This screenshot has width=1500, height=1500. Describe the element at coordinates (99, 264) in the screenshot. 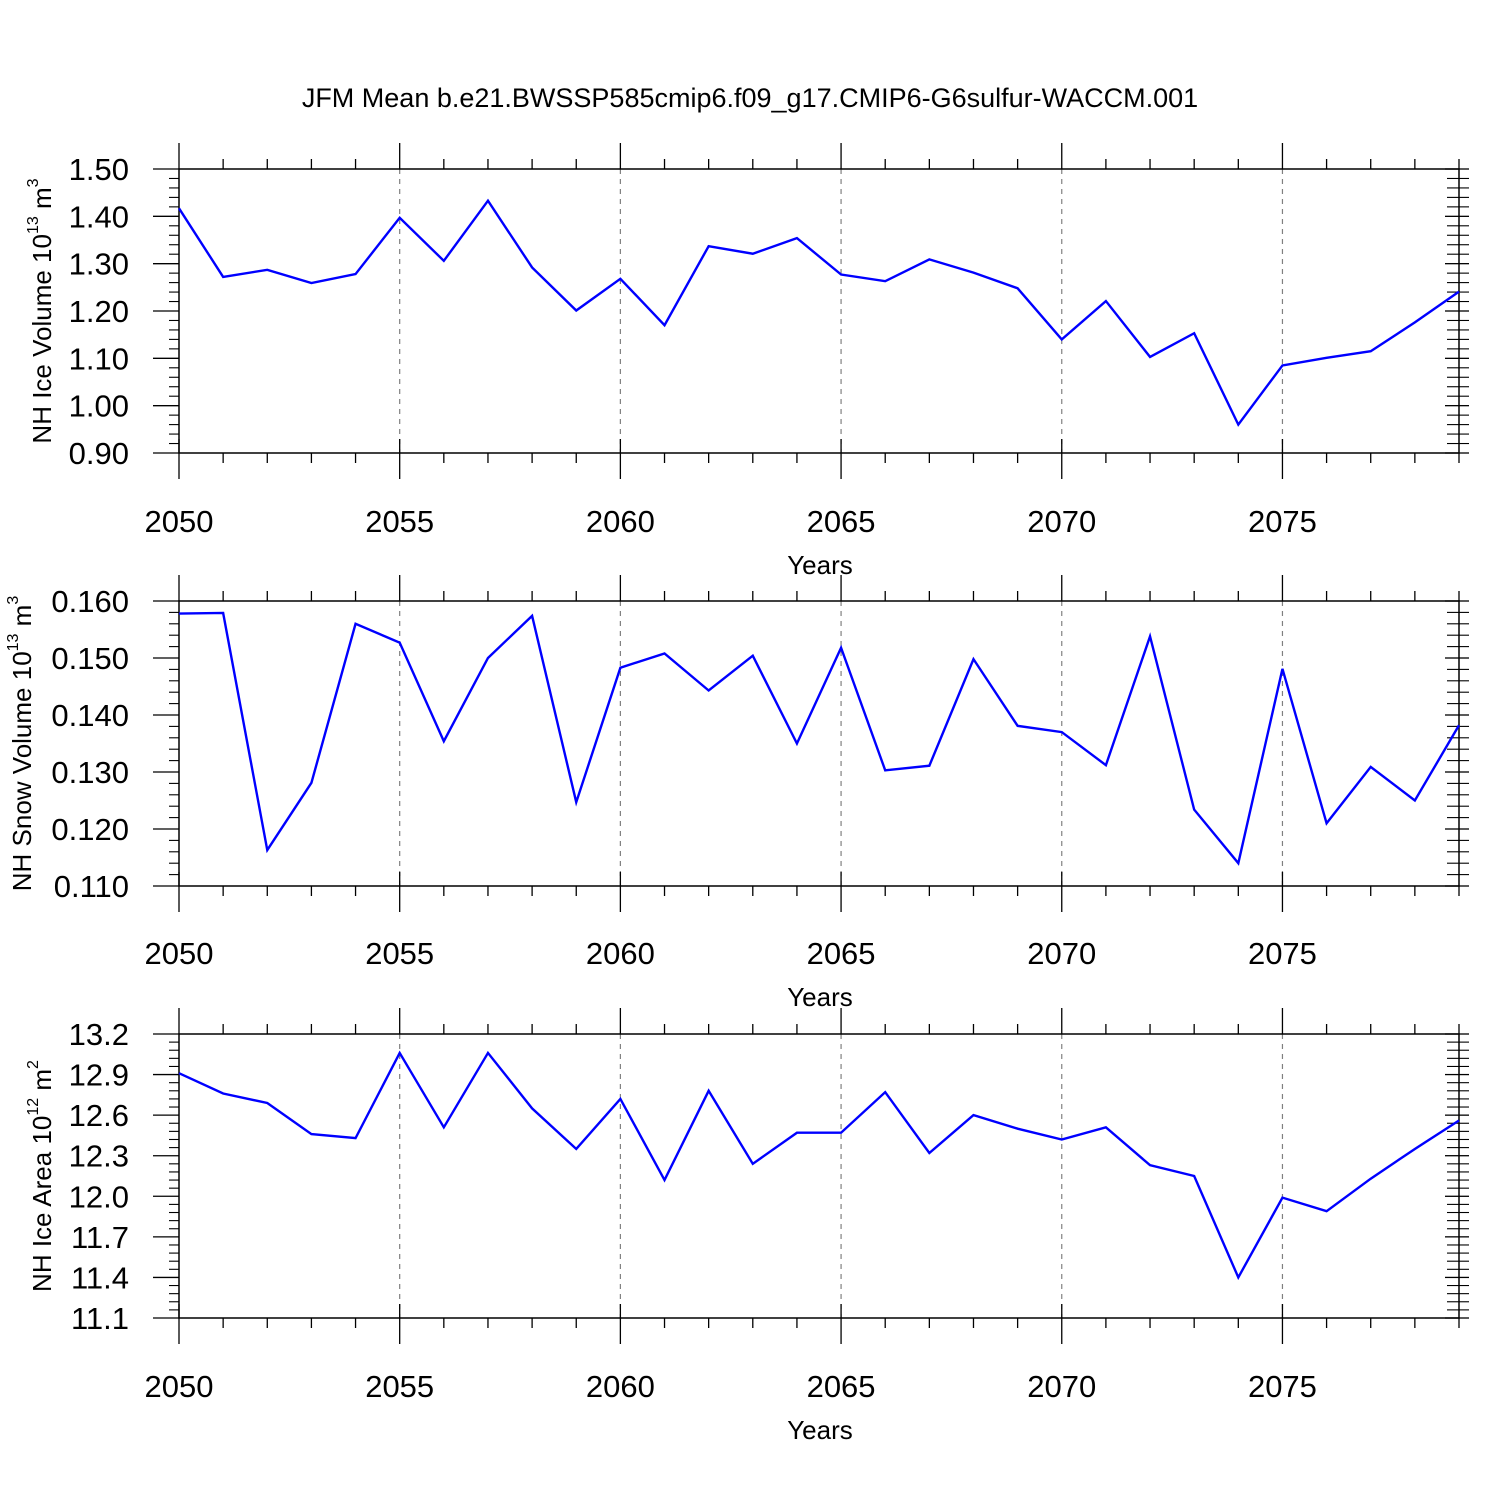

I see `y-tick-label: 1.30` at that location.